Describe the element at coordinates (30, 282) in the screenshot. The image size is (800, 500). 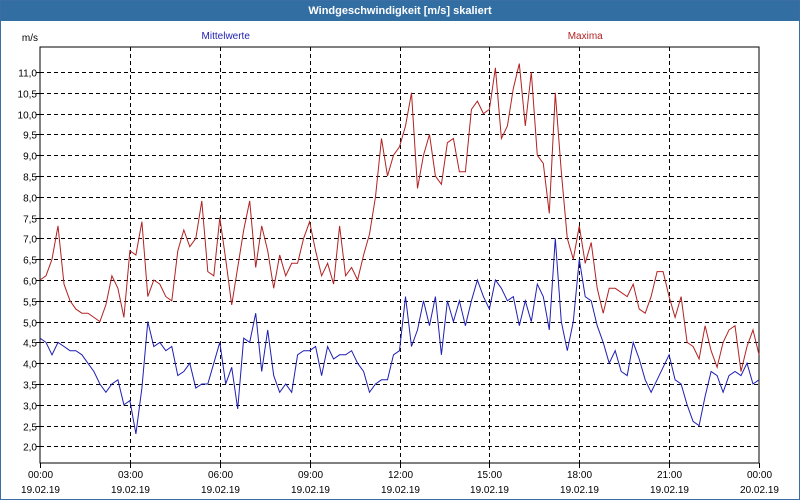
I see `y-tick-label: 6,0` at that location.